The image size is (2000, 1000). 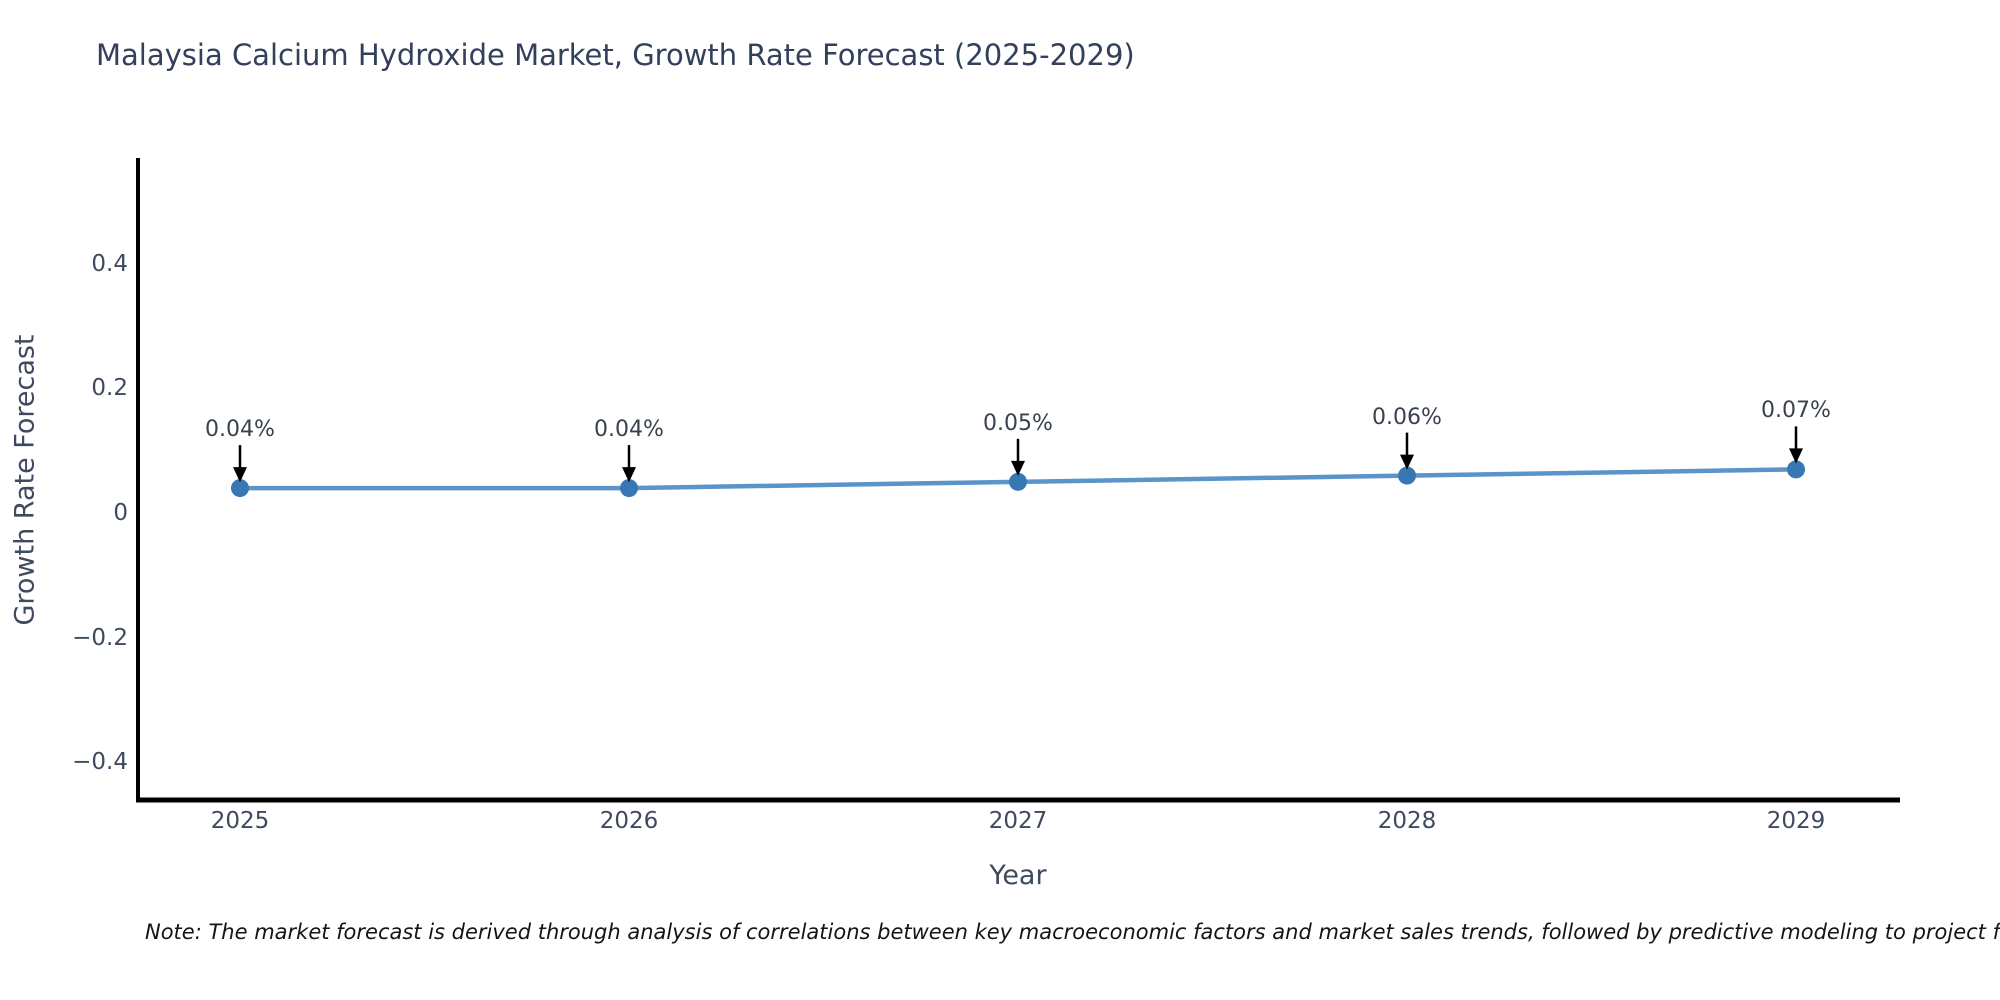 I want to click on y-tick-label: 0, so click(x=120, y=513).